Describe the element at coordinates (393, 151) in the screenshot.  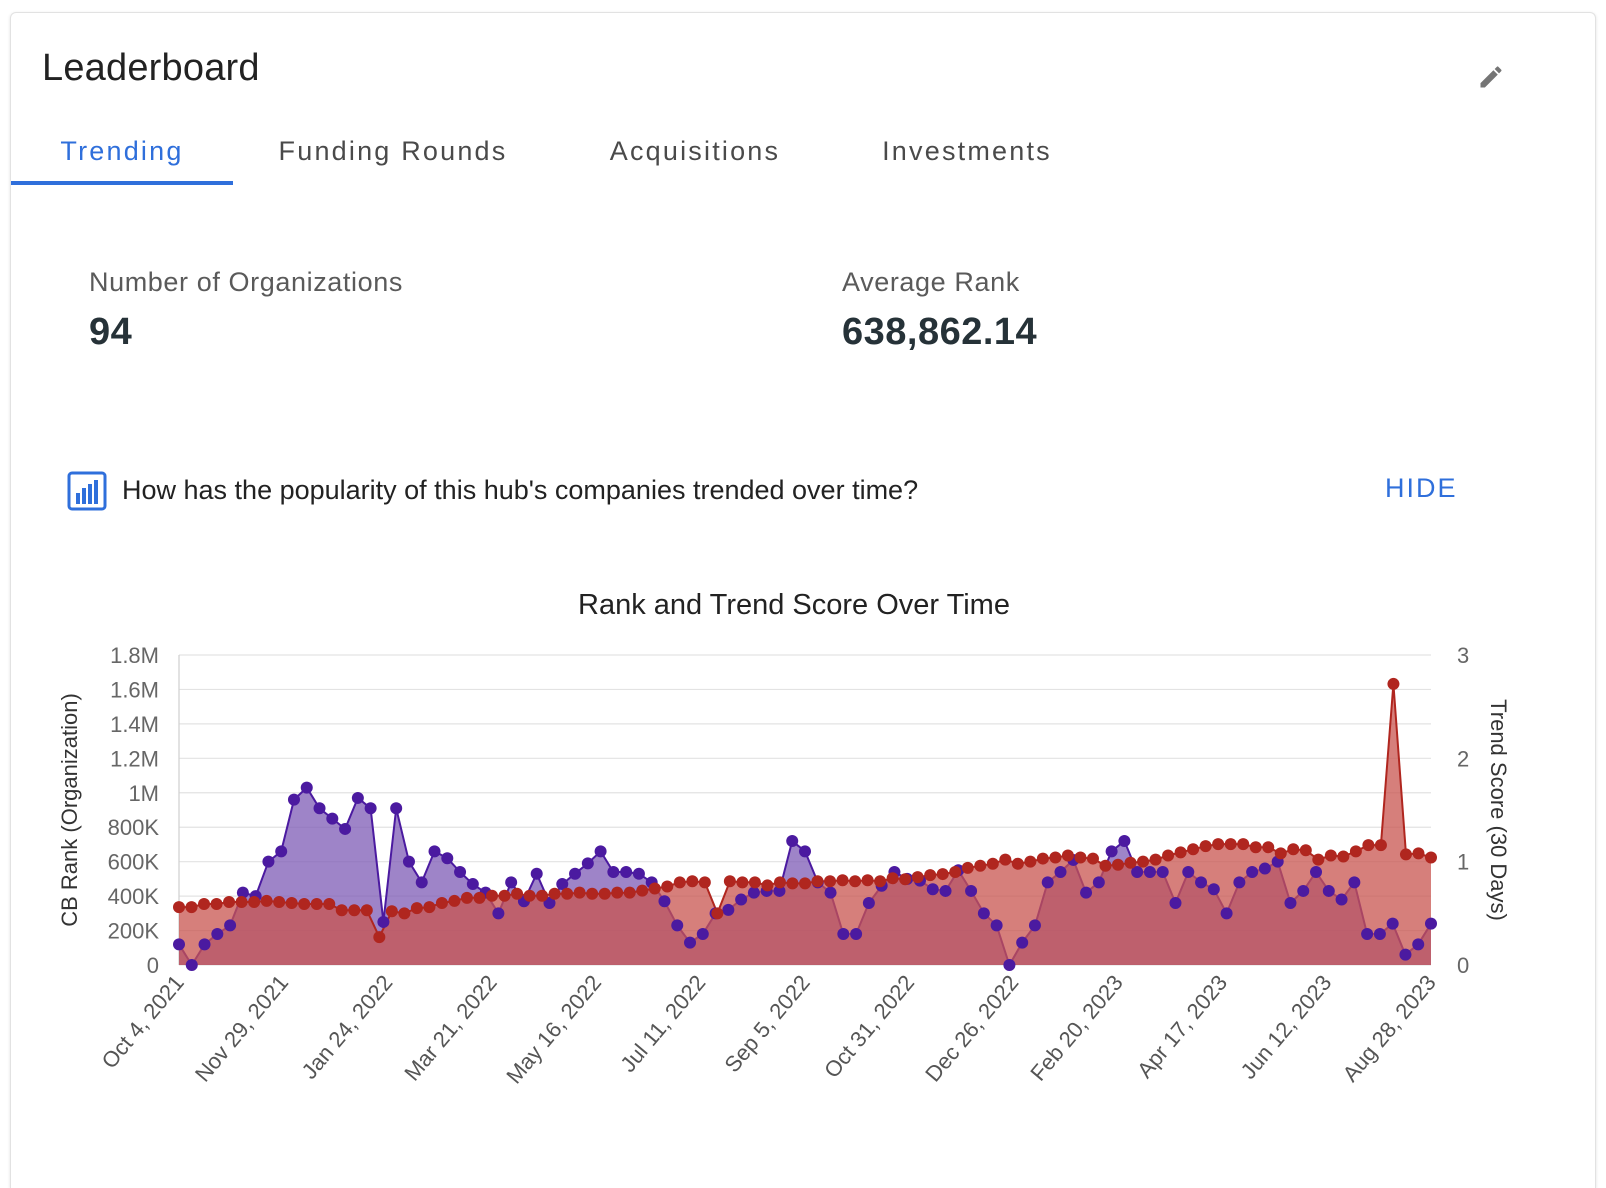
I see `tab-funding-rounds: Funding Rounds` at that location.